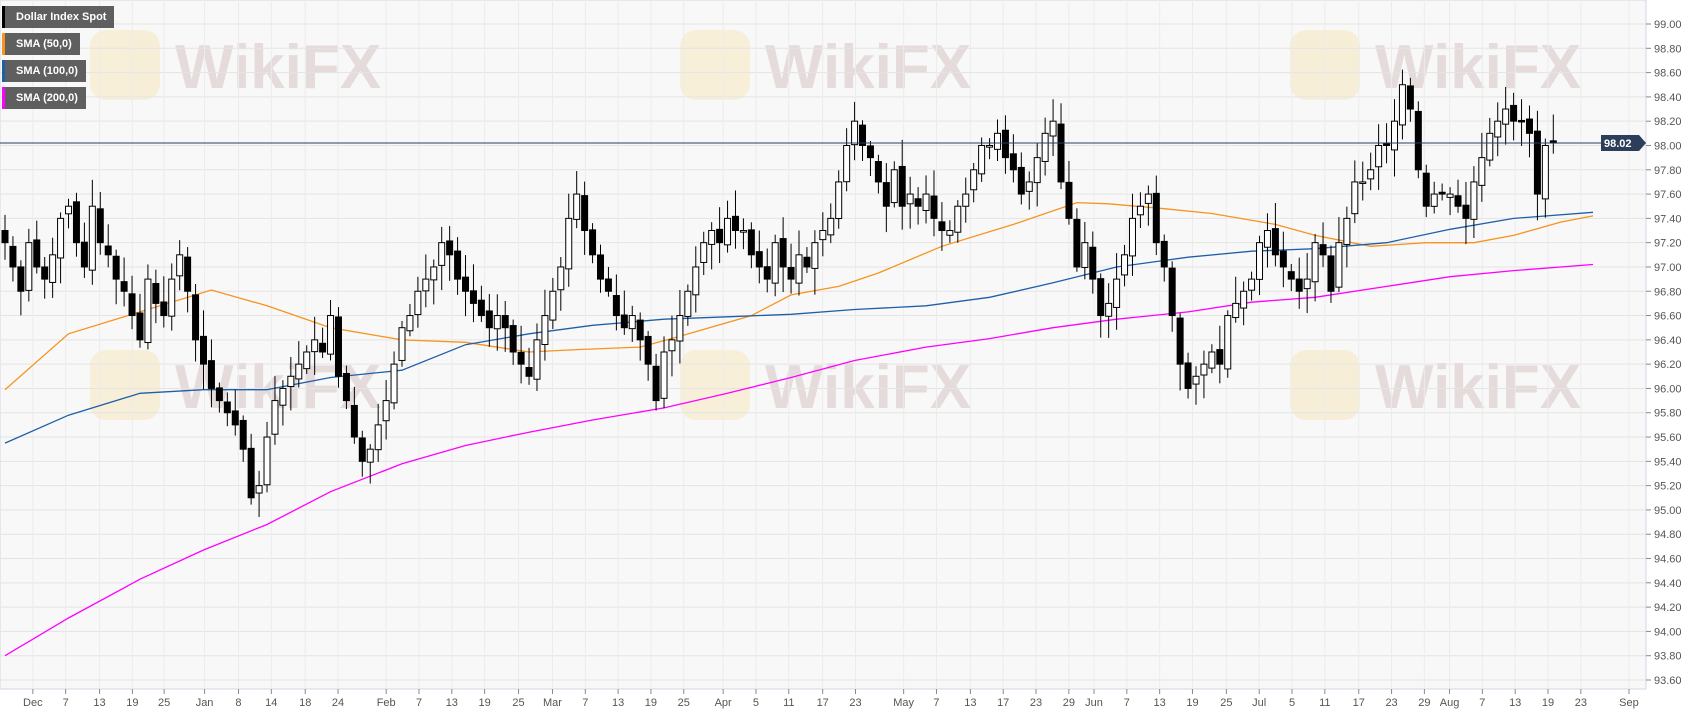 Image resolution: width=1707 pixels, height=712 pixels. Describe the element at coordinates (1668, 657) in the screenshot. I see `y-tick-label: 93.80` at that location.